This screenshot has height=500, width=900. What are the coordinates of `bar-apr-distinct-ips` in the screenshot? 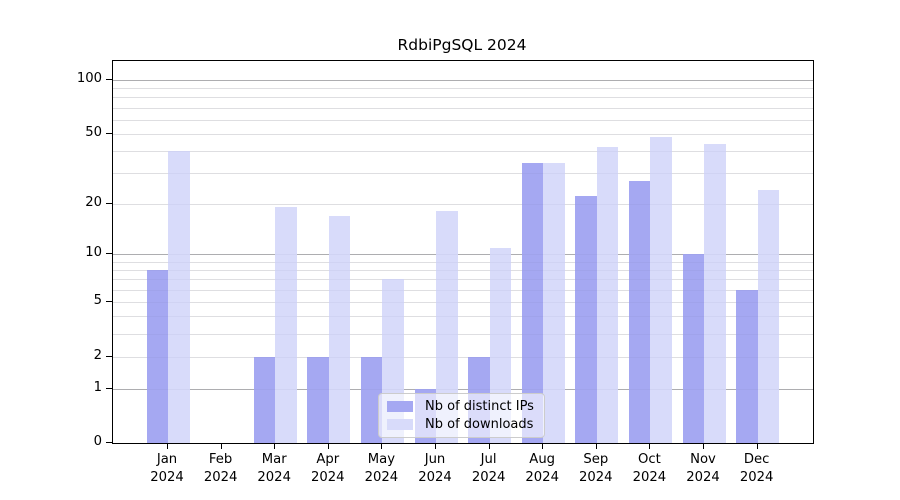 It's located at (318, 399).